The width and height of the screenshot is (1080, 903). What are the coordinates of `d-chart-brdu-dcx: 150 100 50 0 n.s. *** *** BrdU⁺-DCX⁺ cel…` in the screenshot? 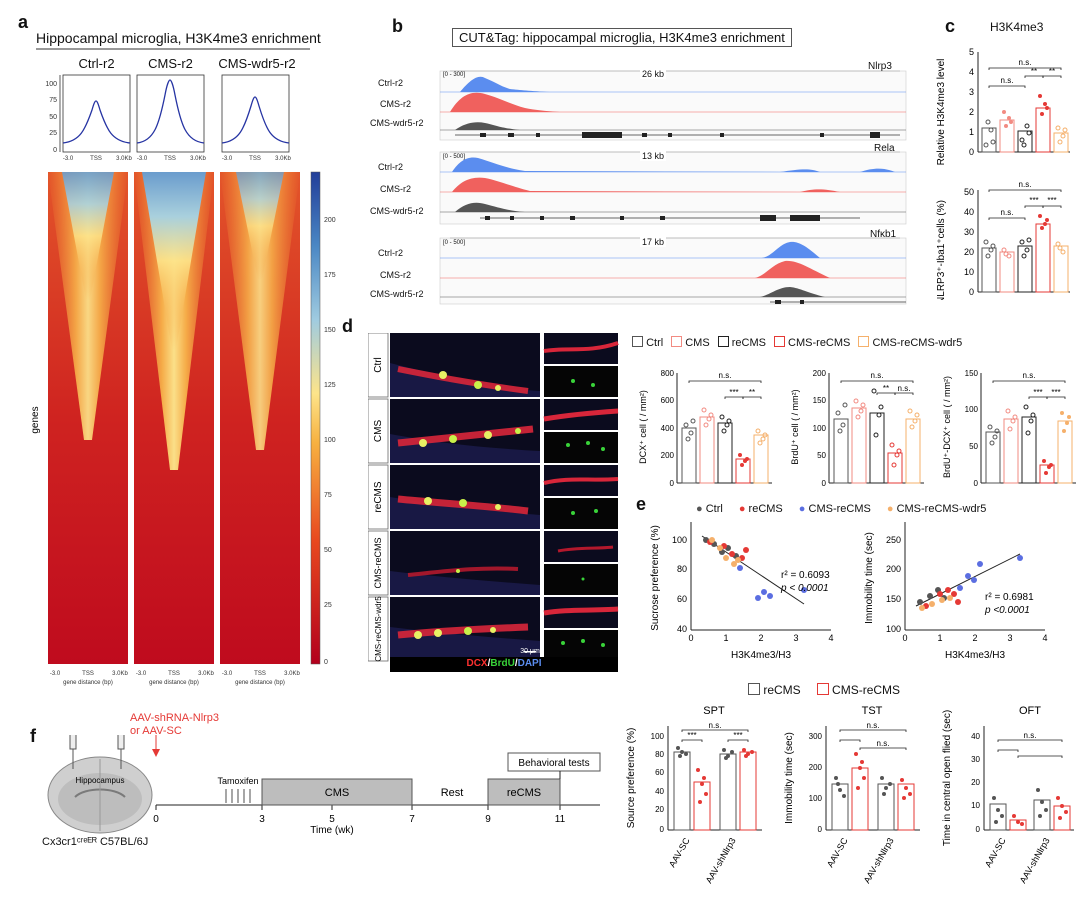 It's located at (1009, 428).